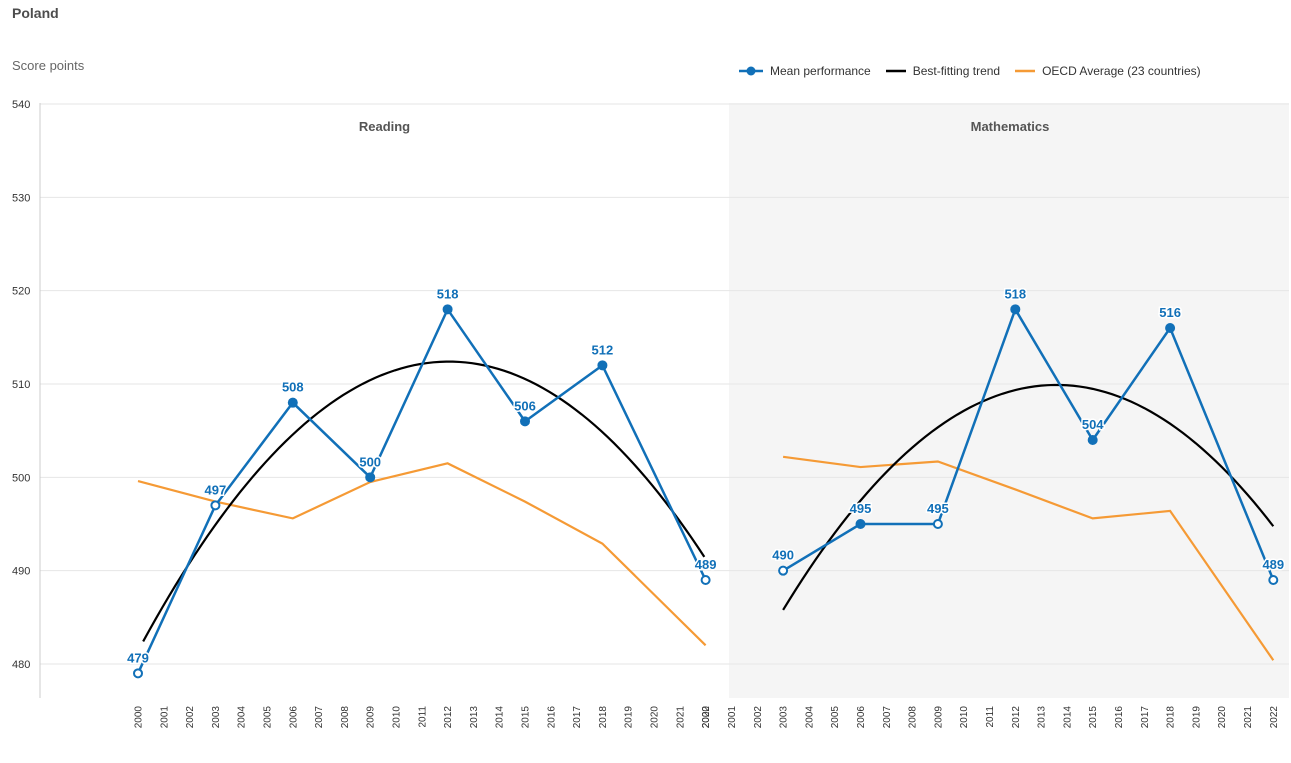 This screenshot has height=763, width=1291. What do you see at coordinates (783, 555) in the screenshot?
I see `data-label: 490` at bounding box center [783, 555].